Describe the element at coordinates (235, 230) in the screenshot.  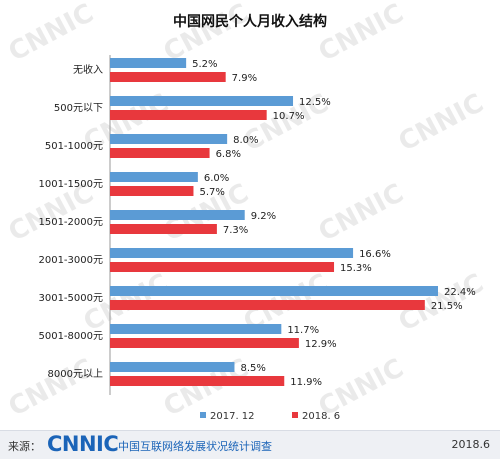
I see `data-label: 7.3%` at that location.